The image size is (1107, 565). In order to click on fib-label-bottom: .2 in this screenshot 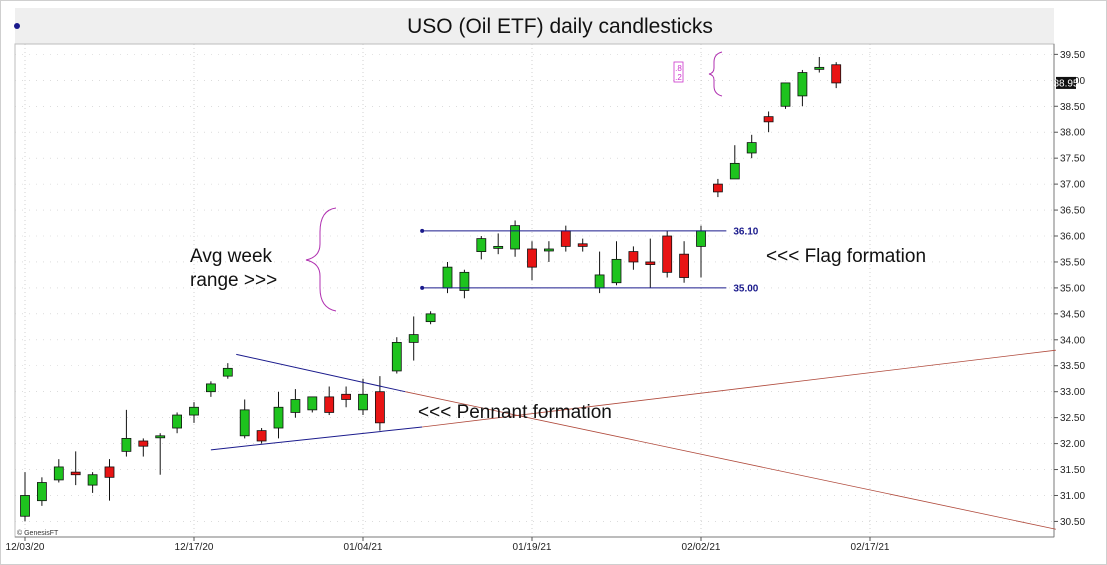, I will do `click(678, 77)`.